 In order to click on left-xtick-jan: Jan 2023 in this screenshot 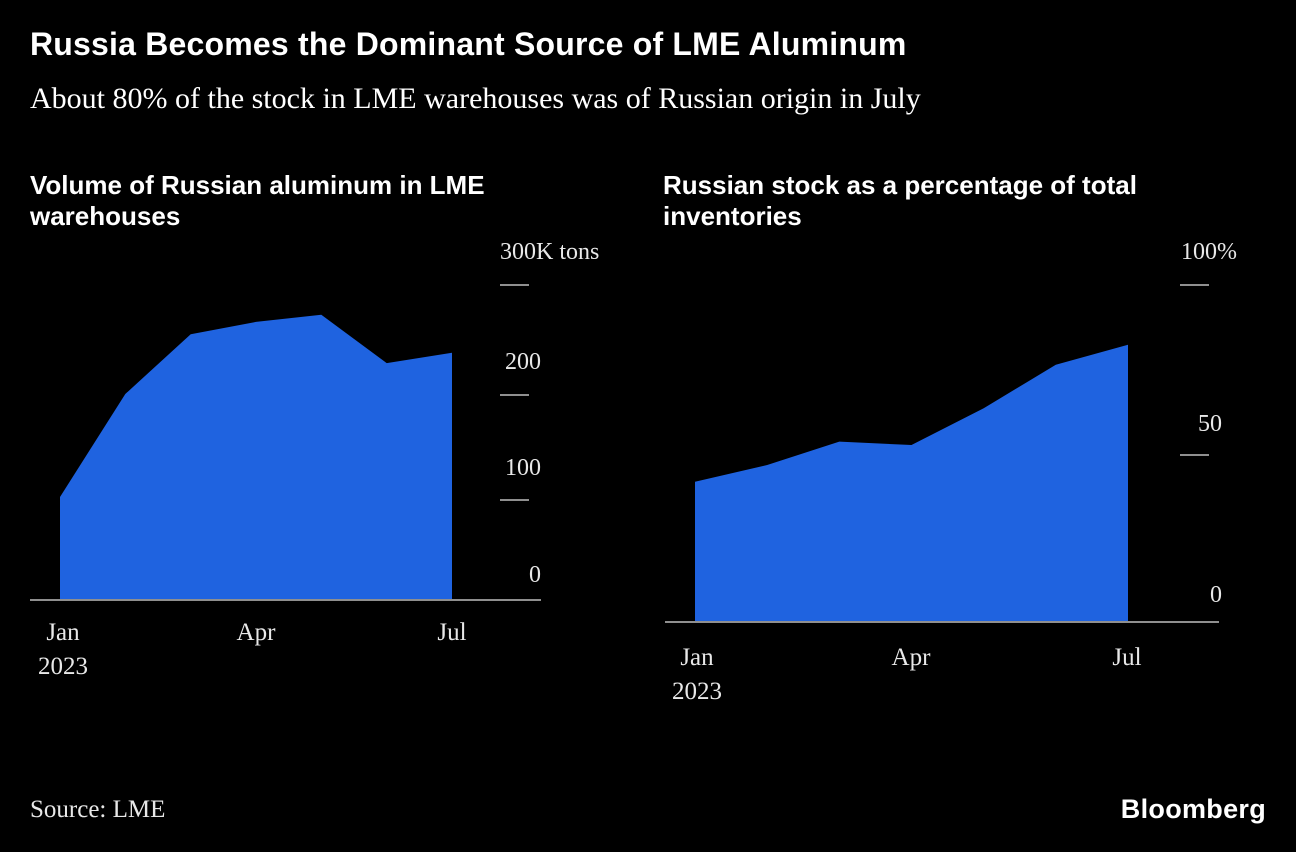, I will do `click(63, 650)`.